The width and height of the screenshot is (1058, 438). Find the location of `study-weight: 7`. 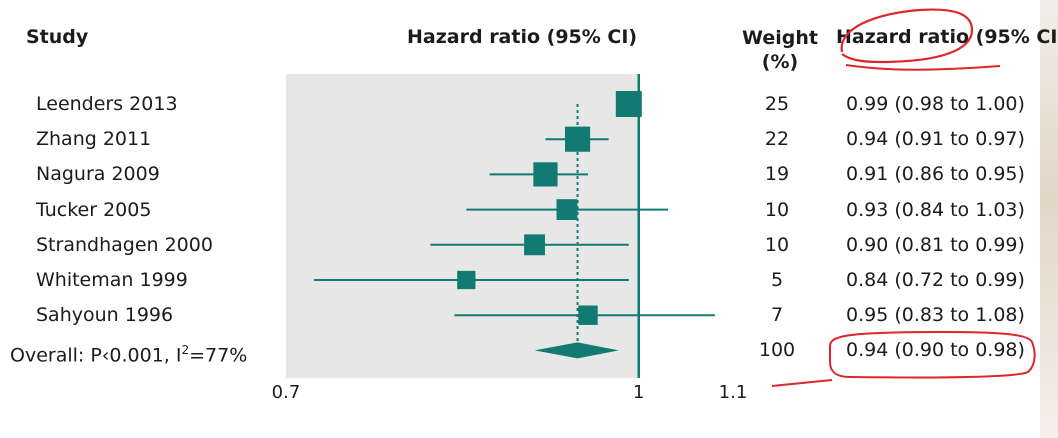

study-weight: 7 is located at coordinates (777, 315).